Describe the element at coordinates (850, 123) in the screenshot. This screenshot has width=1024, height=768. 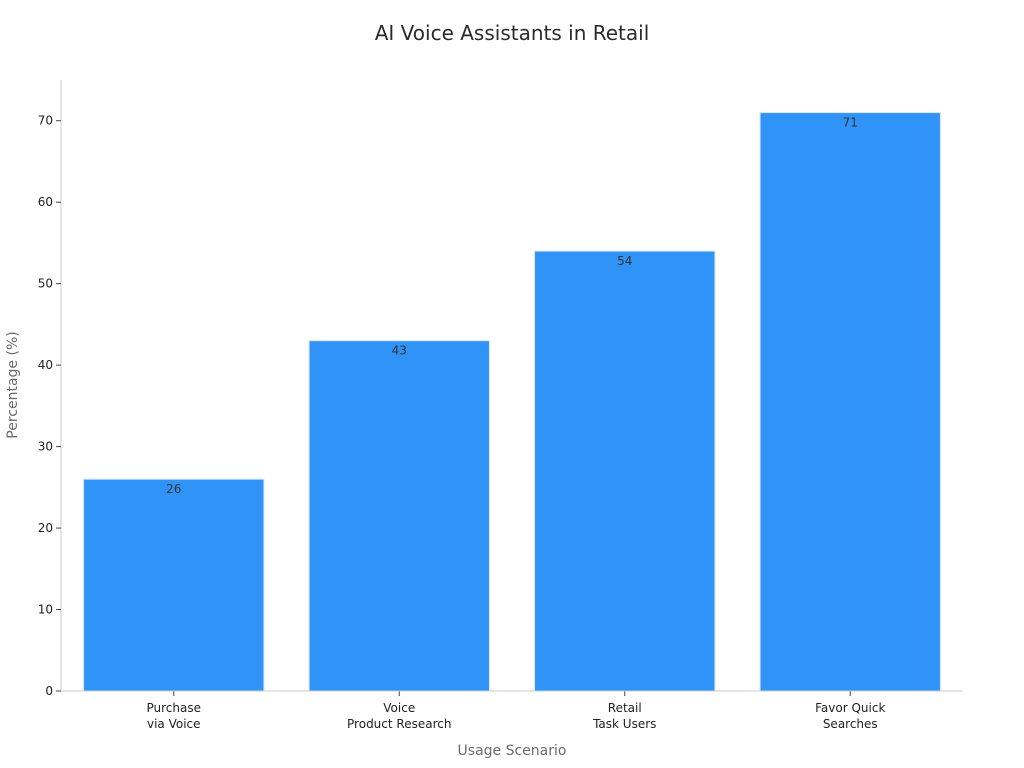
I see `bar-value-label: 71` at that location.